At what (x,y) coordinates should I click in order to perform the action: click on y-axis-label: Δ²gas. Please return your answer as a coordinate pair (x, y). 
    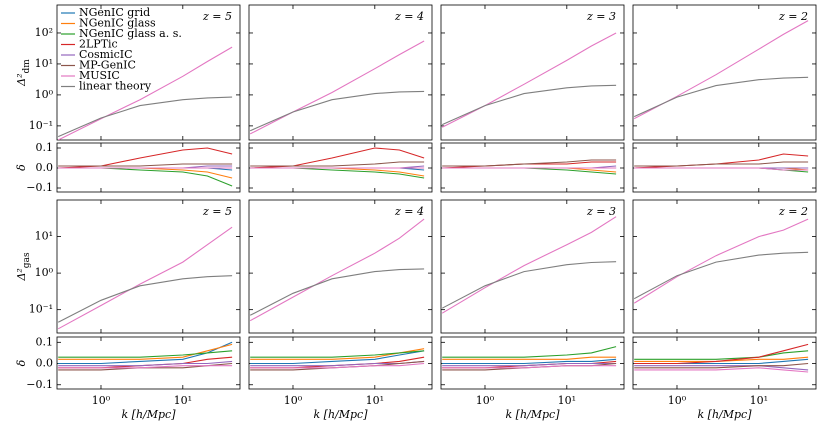
    Looking at the image, I should click on (23, 266).